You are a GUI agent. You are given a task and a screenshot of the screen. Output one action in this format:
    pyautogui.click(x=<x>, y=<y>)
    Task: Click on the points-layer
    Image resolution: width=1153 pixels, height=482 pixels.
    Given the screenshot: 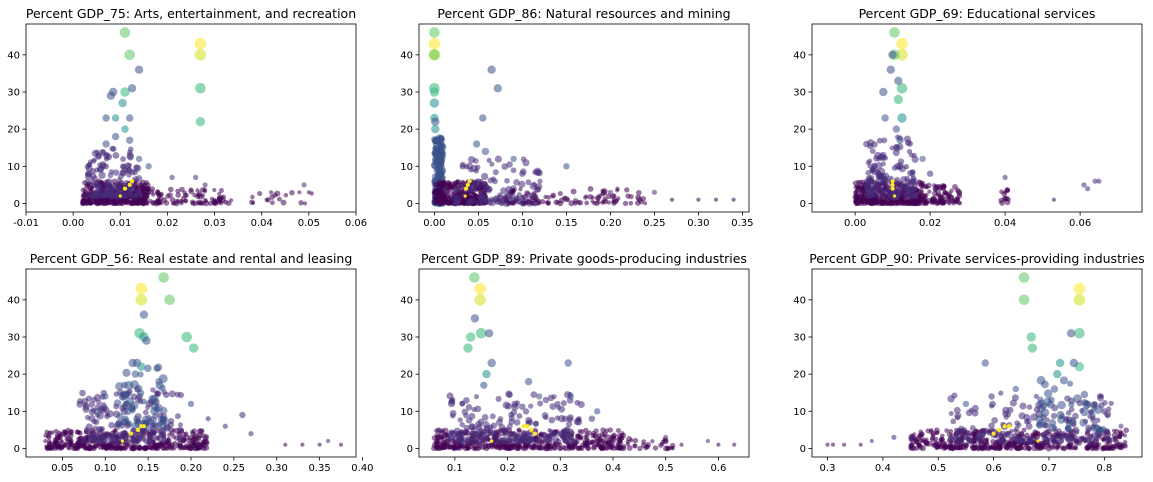 What is the action you would take?
    pyautogui.click(x=193, y=362)
    